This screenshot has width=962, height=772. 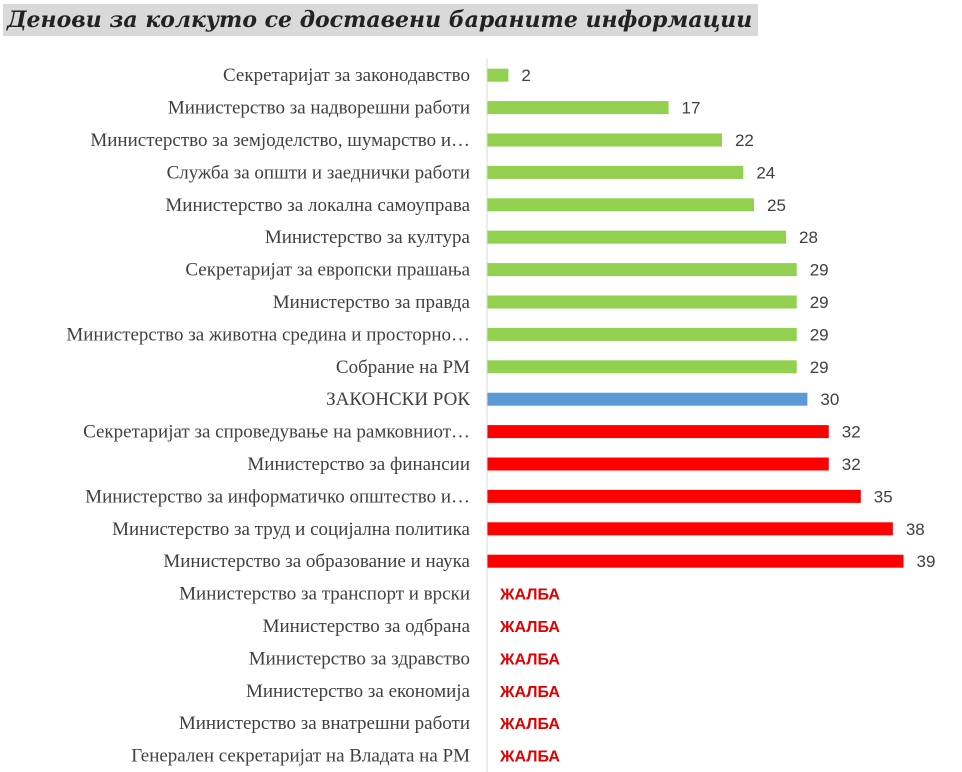 What do you see at coordinates (319, 108) in the screenshot?
I see `category-label: Министерство за надворешни работи` at bounding box center [319, 108].